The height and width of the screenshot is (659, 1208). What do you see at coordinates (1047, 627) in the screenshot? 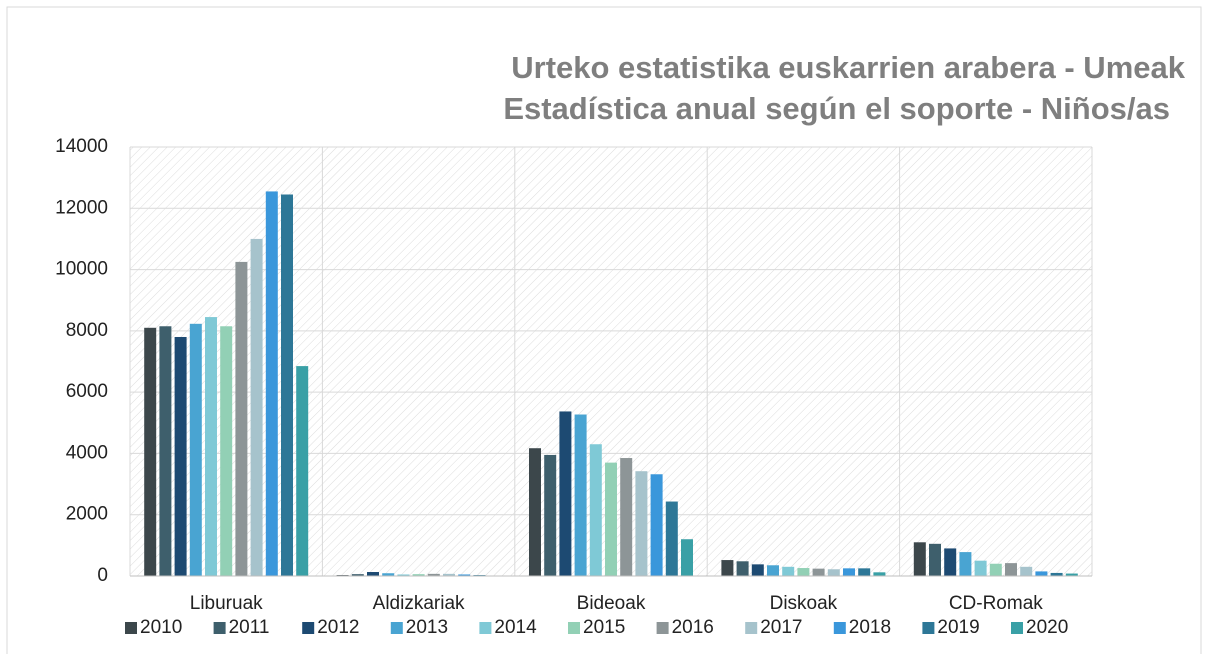
I see `legend-label: 2020` at bounding box center [1047, 627].